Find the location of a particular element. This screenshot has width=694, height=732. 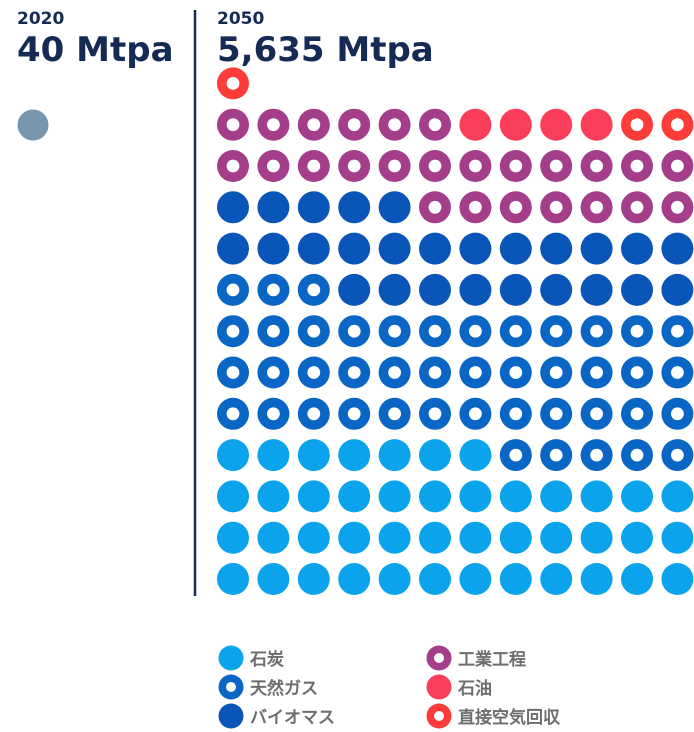

legend-item-coal: 石炭 is located at coordinates (251, 658).